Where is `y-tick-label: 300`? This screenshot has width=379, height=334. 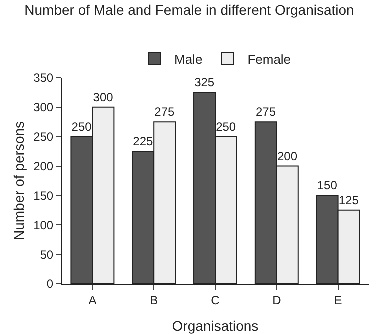
y-tick-label: 300 is located at coordinates (44, 107).